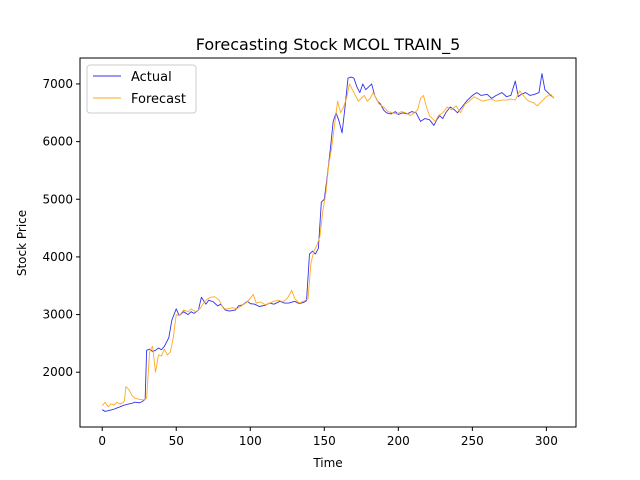 The width and height of the screenshot is (640, 480). What do you see at coordinates (57, 315) in the screenshot?
I see `y-tick-label: 3000` at bounding box center [57, 315].